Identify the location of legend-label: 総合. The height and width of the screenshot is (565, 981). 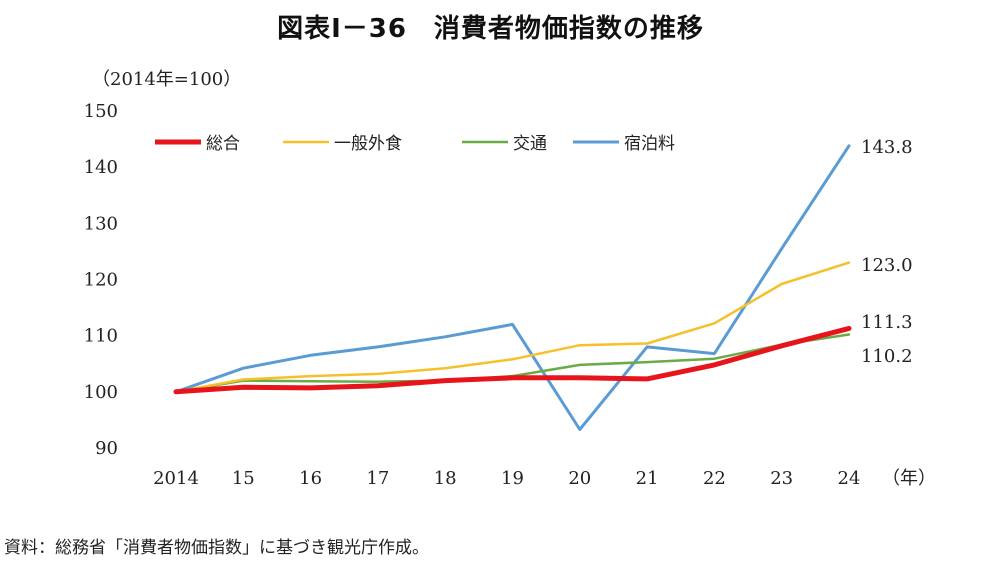
(223, 144).